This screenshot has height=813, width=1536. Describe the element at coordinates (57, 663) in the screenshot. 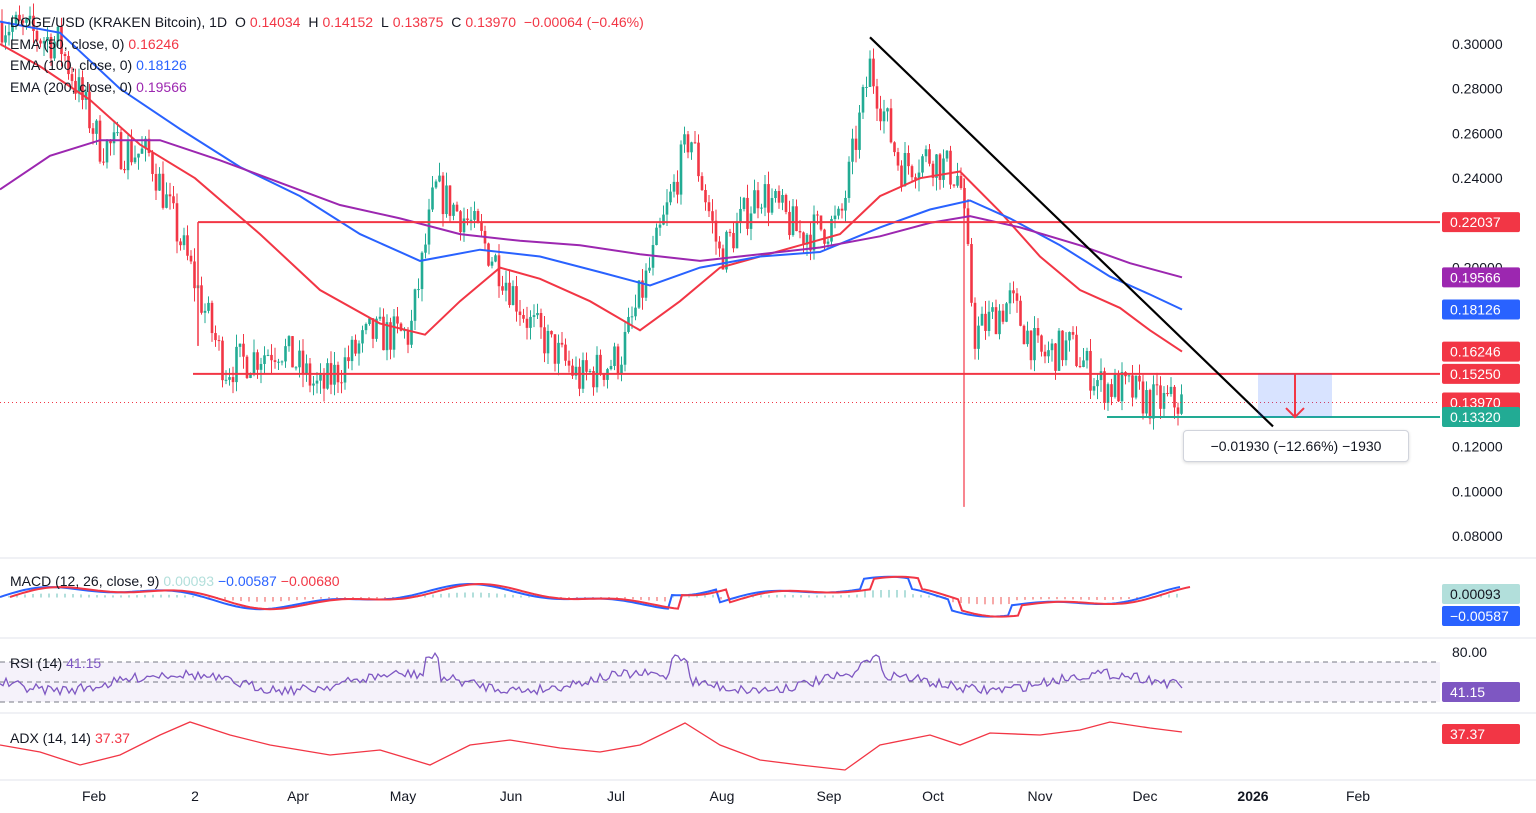

I see `rsi-legend: RSI (14) 41.15` at that location.